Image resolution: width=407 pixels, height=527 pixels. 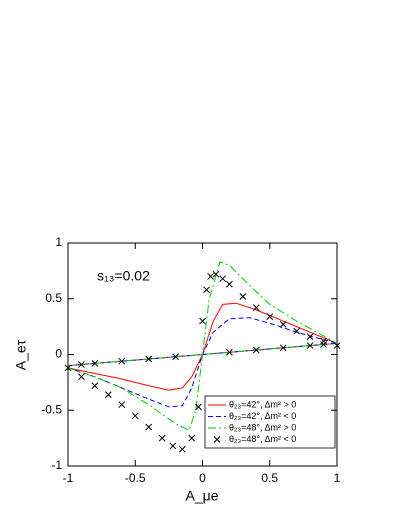 What do you see at coordinates (68, 478) in the screenshot?
I see `x-tick-label: -1` at bounding box center [68, 478].